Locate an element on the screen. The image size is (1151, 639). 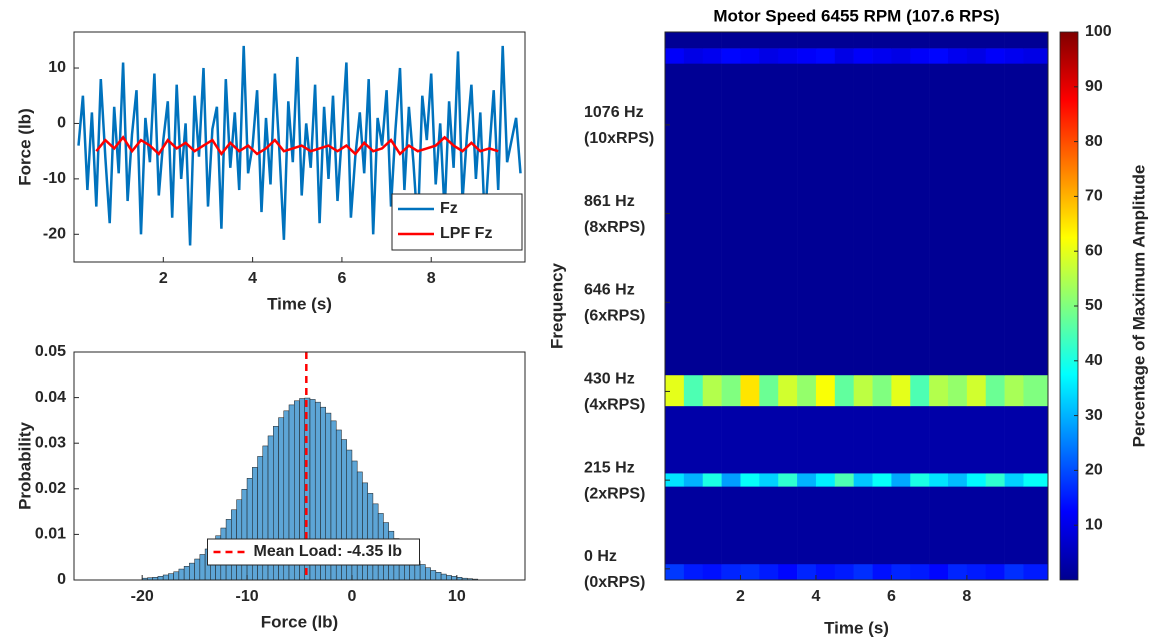
legend-label: Fz is located at coordinates (449, 208).